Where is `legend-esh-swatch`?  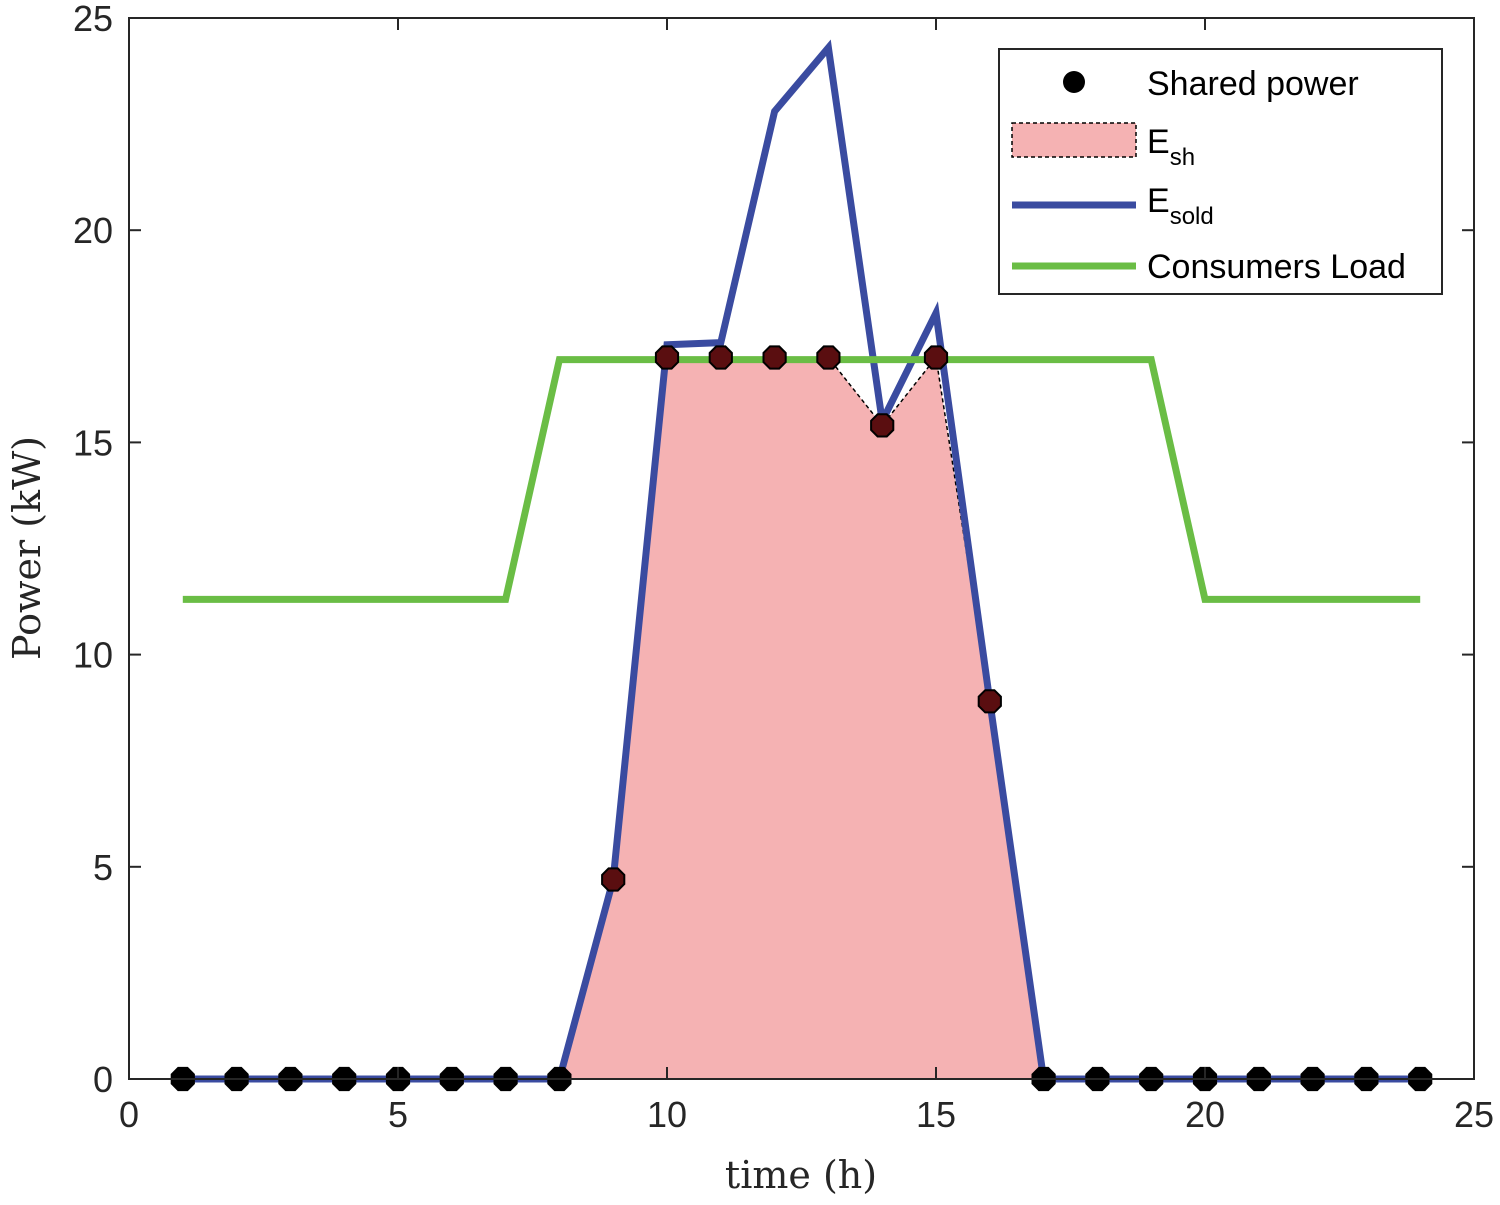 legend-esh-swatch is located at coordinates (1074, 140).